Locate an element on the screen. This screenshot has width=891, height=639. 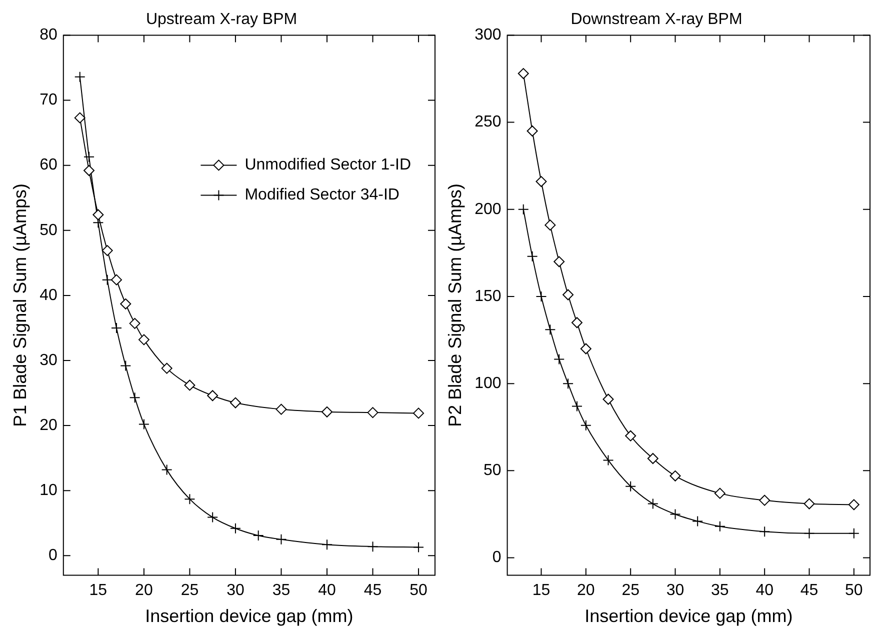
y-tick-label: 10 is located at coordinates (49, 491).